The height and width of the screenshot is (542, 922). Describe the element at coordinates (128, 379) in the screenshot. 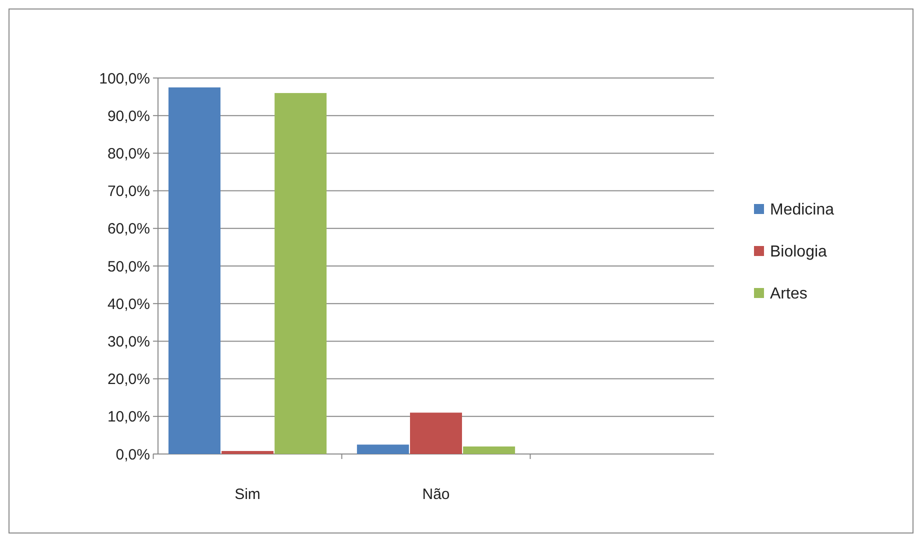

I see `y-tick-label: 20,0%` at that location.